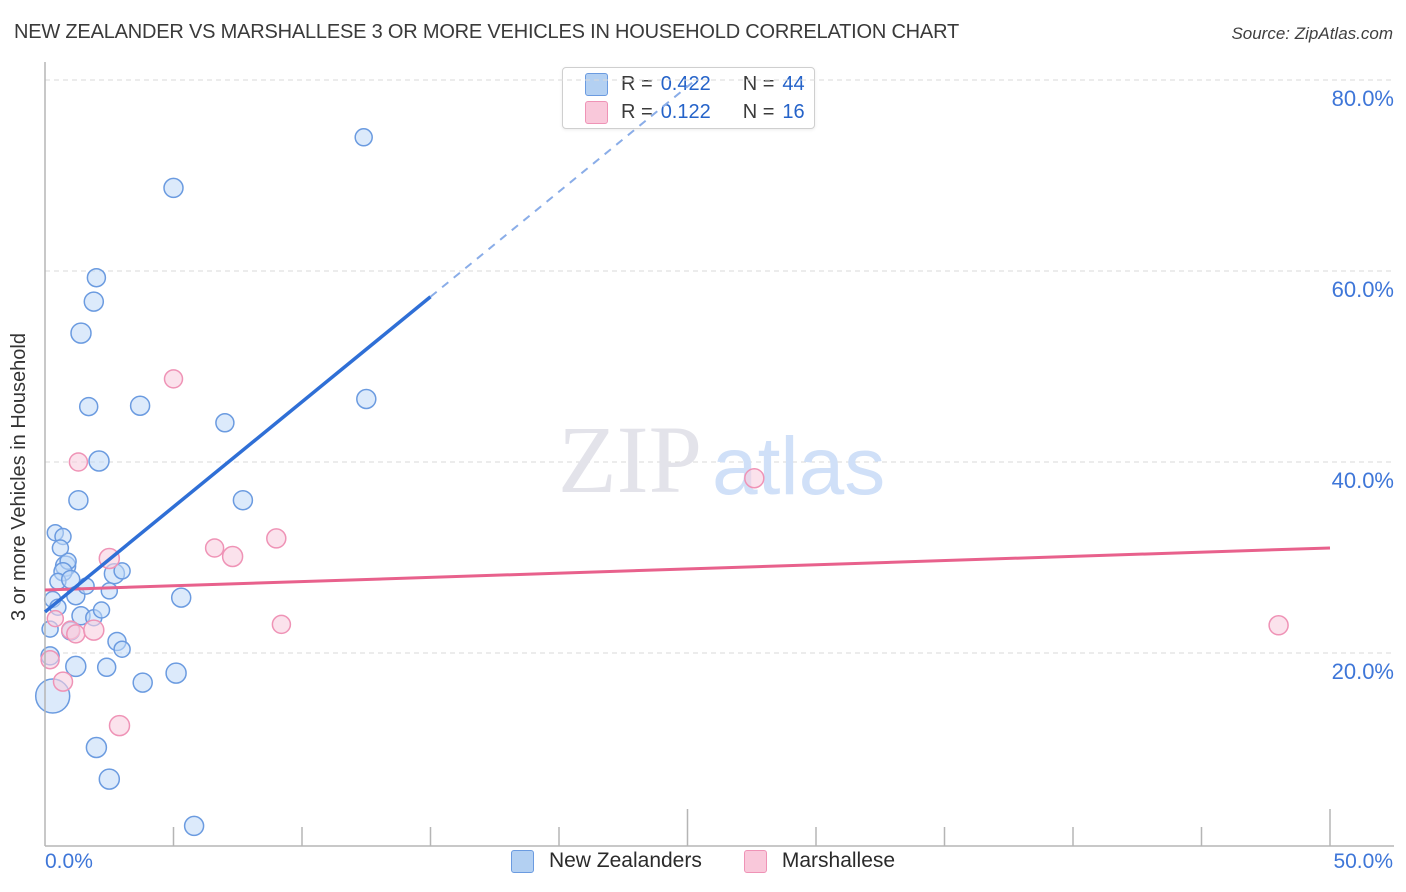  What do you see at coordinates (687, 569) in the screenshot?
I see `marshallese-trend-line` at bounding box center [687, 569].